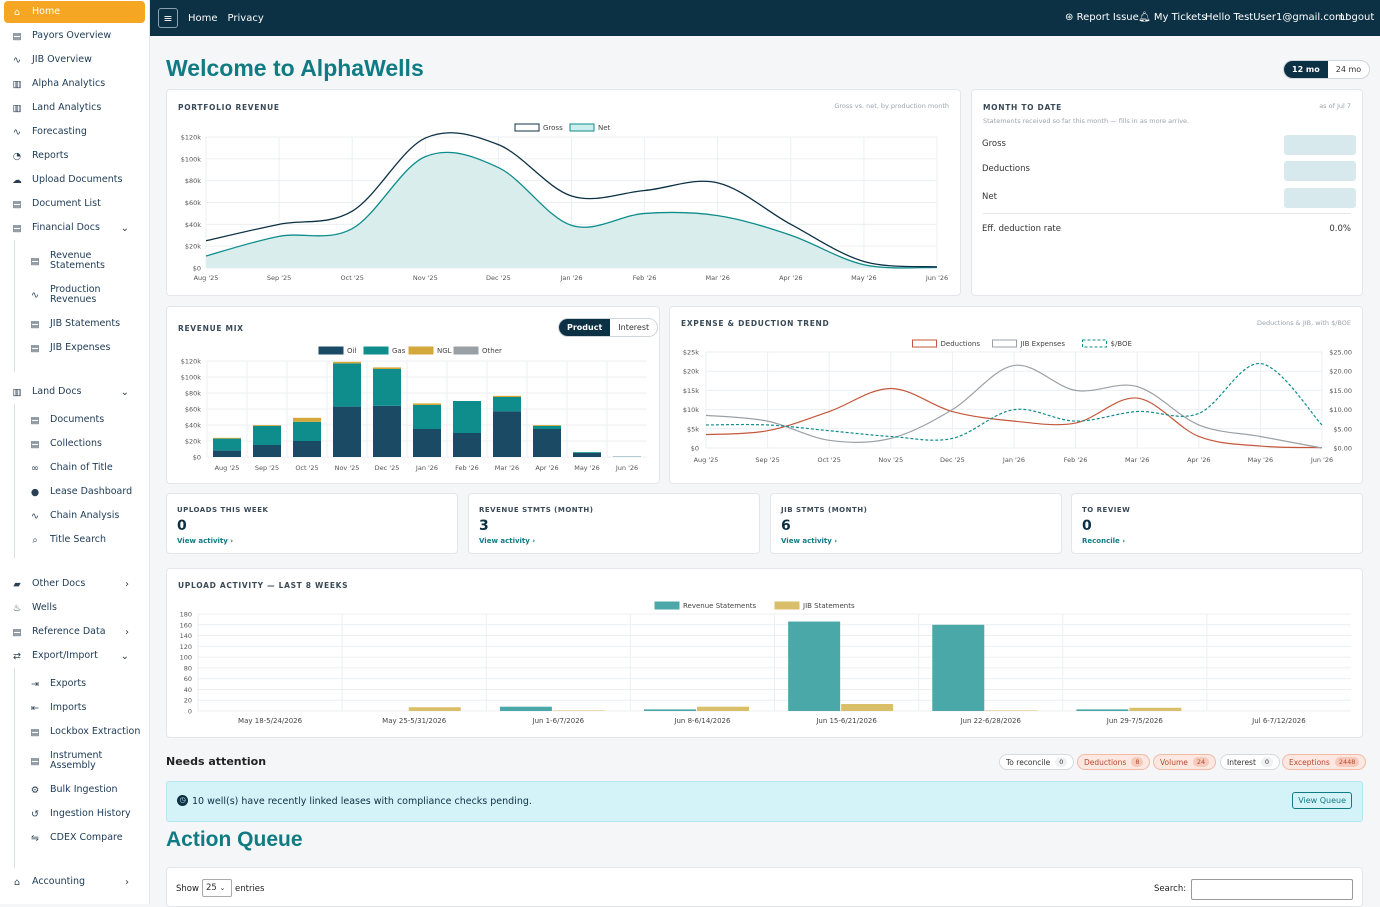 The image size is (1380, 907). What do you see at coordinates (74, 882) in the screenshot?
I see `sidebar-item-accounting: ⌂Accounting›` at bounding box center [74, 882].